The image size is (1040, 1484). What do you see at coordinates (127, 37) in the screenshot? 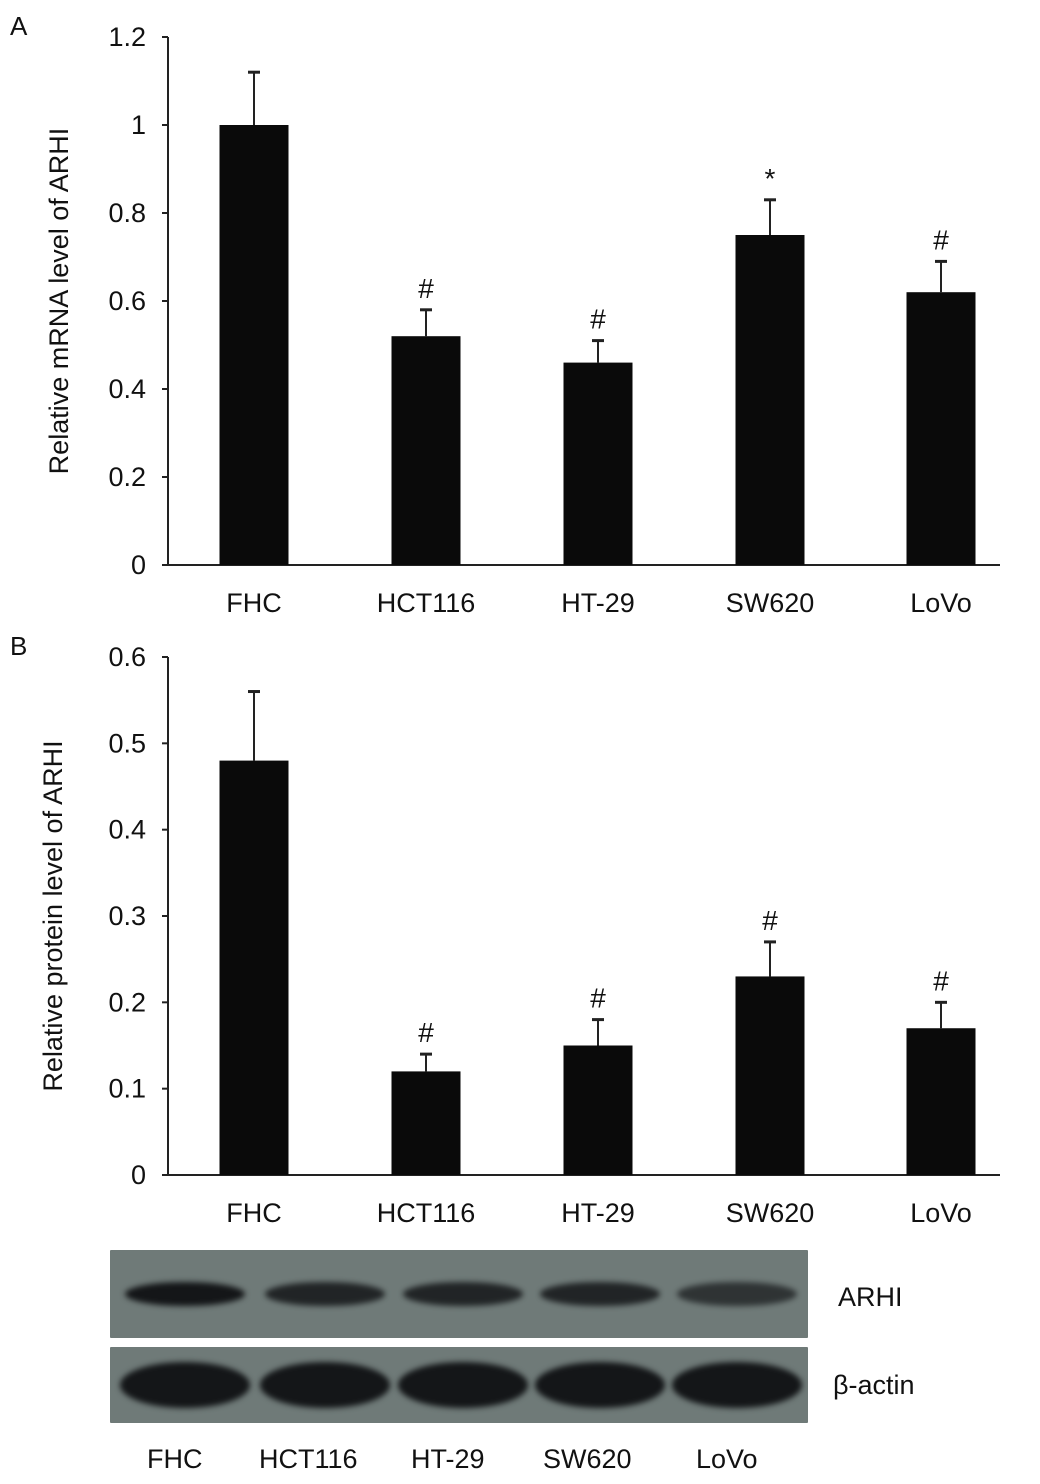
I see `y-tick-label: 1.2` at bounding box center [127, 37].